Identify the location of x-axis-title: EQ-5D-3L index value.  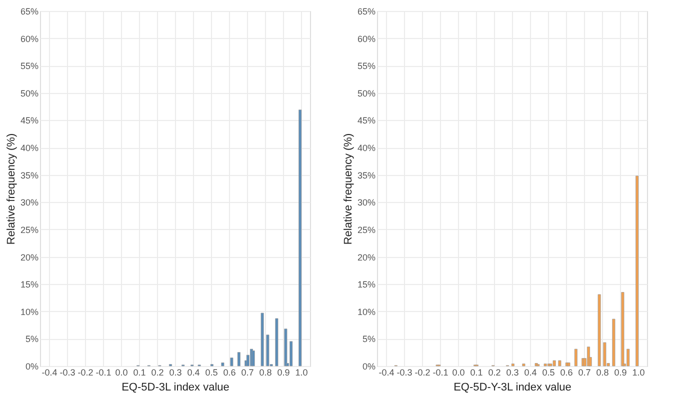
(176, 388).